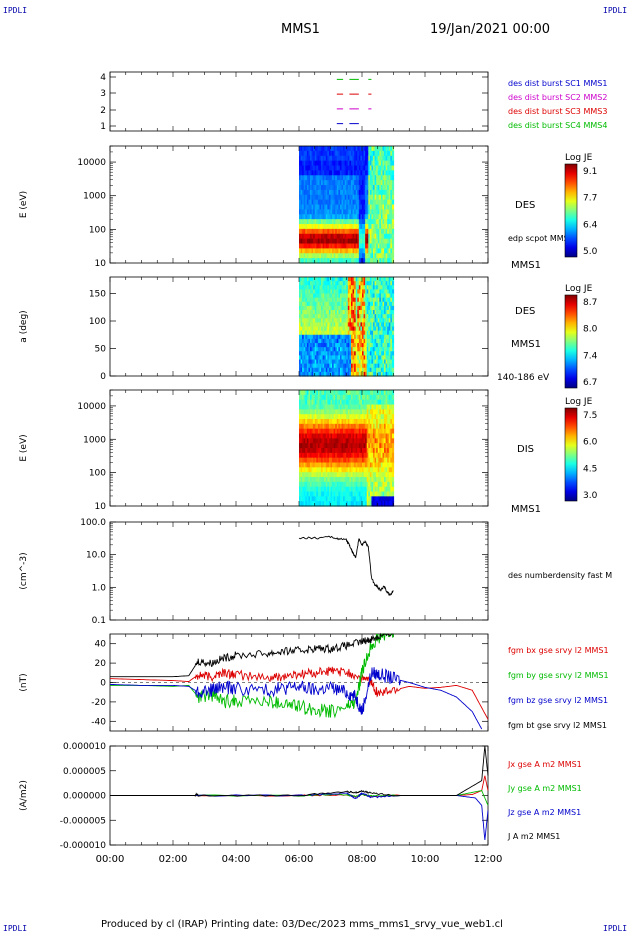 This screenshot has height=934, width=630. Describe the element at coordinates (523, 378) in the screenshot. I see `des-pitch-energy-range: 140-186 eV` at that location.